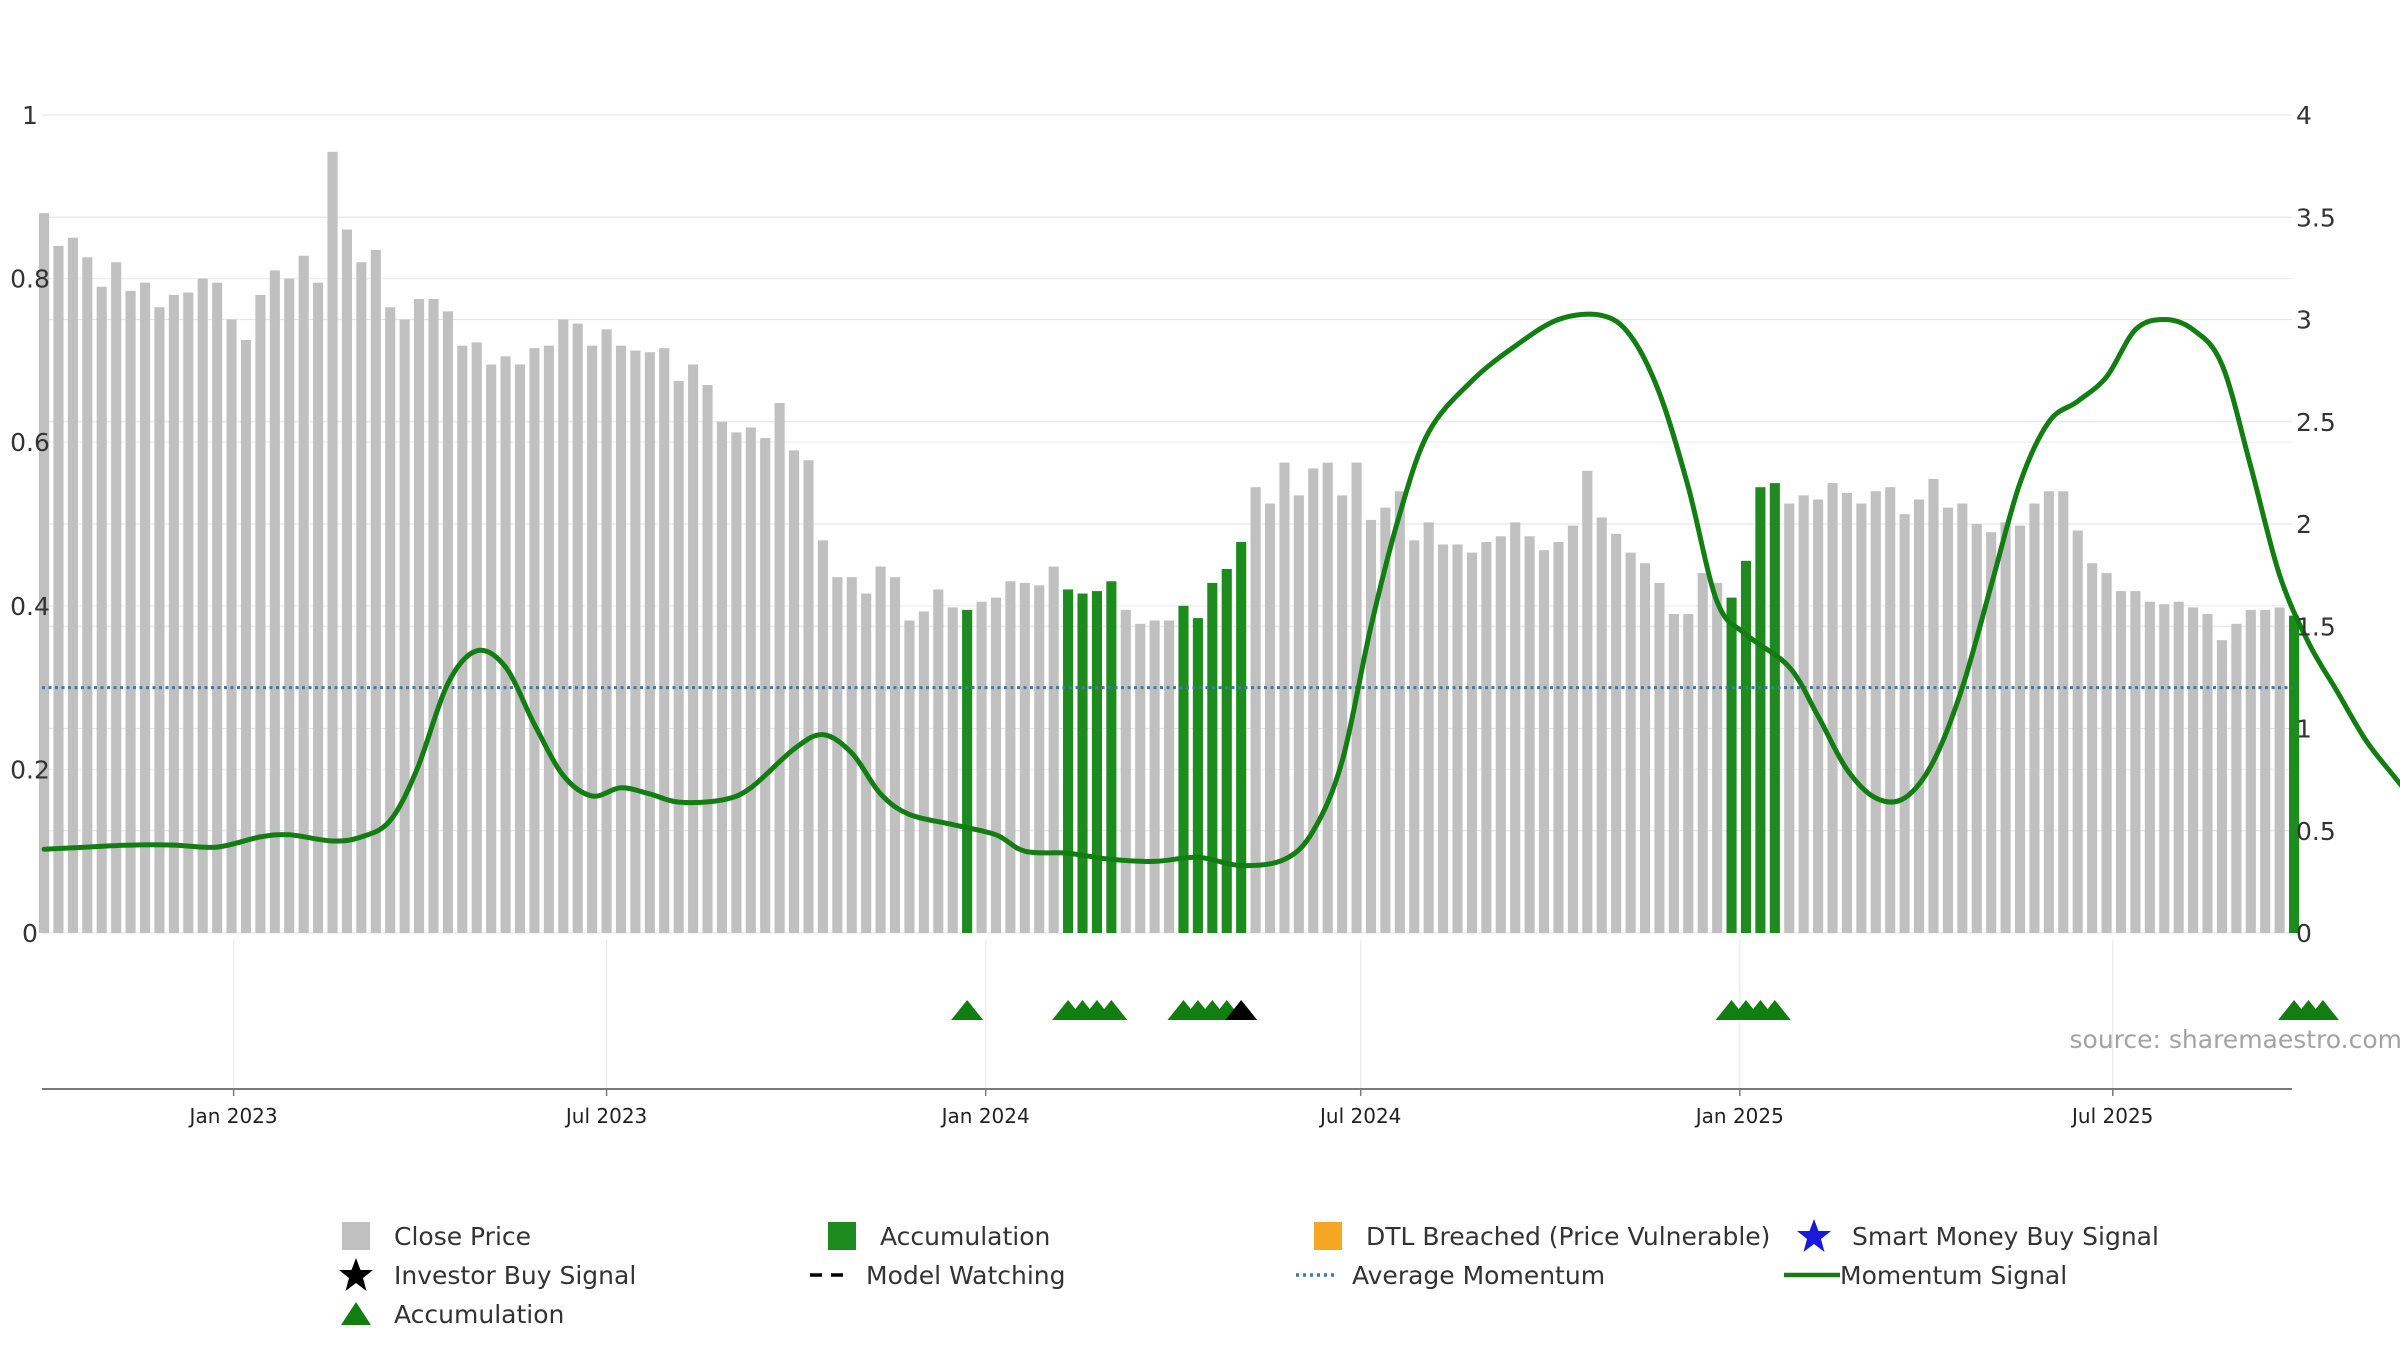 This screenshot has height=1350, width=2400. I want to click on right-axis-tick-label: 3.5, so click(2316, 217).